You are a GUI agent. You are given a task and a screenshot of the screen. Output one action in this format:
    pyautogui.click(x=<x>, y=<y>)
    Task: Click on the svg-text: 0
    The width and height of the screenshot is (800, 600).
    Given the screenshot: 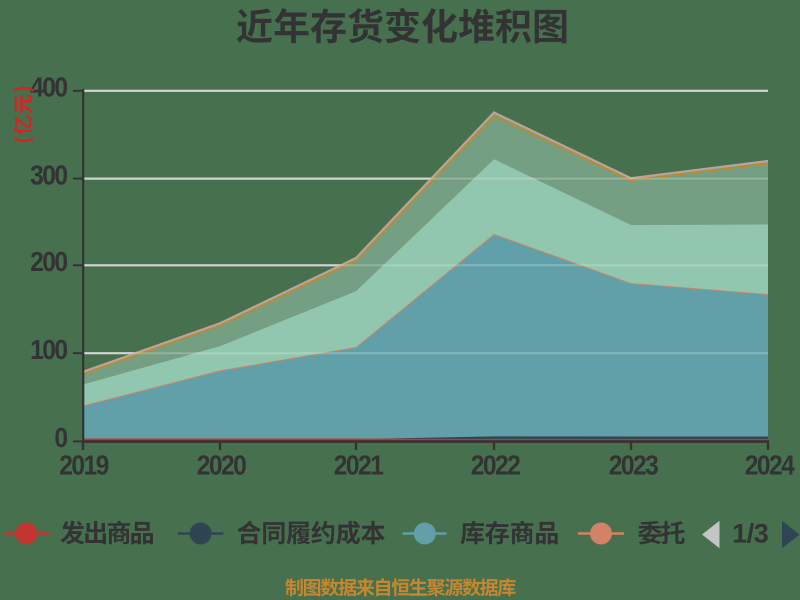 What is the action you would take?
    pyautogui.click(x=60, y=438)
    